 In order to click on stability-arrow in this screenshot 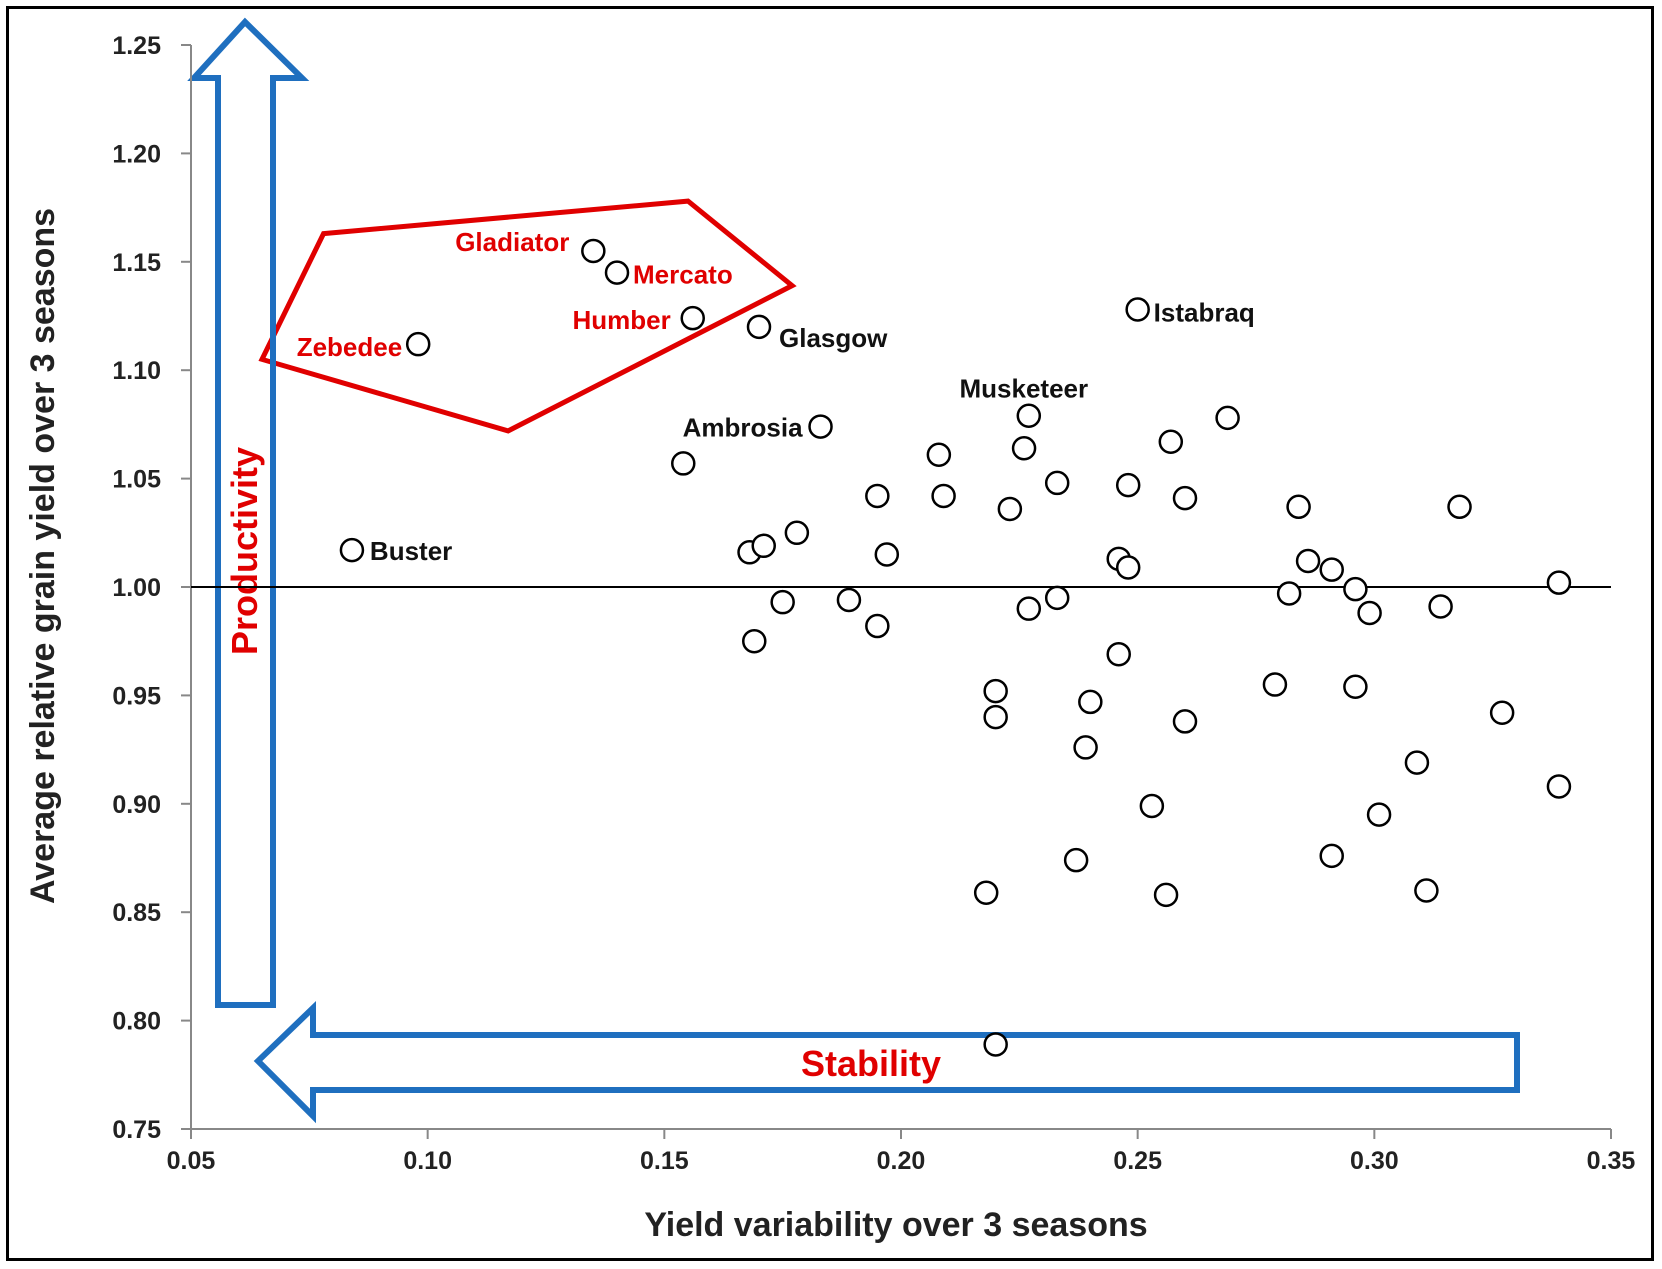, I will do `click(886, 1062)`.